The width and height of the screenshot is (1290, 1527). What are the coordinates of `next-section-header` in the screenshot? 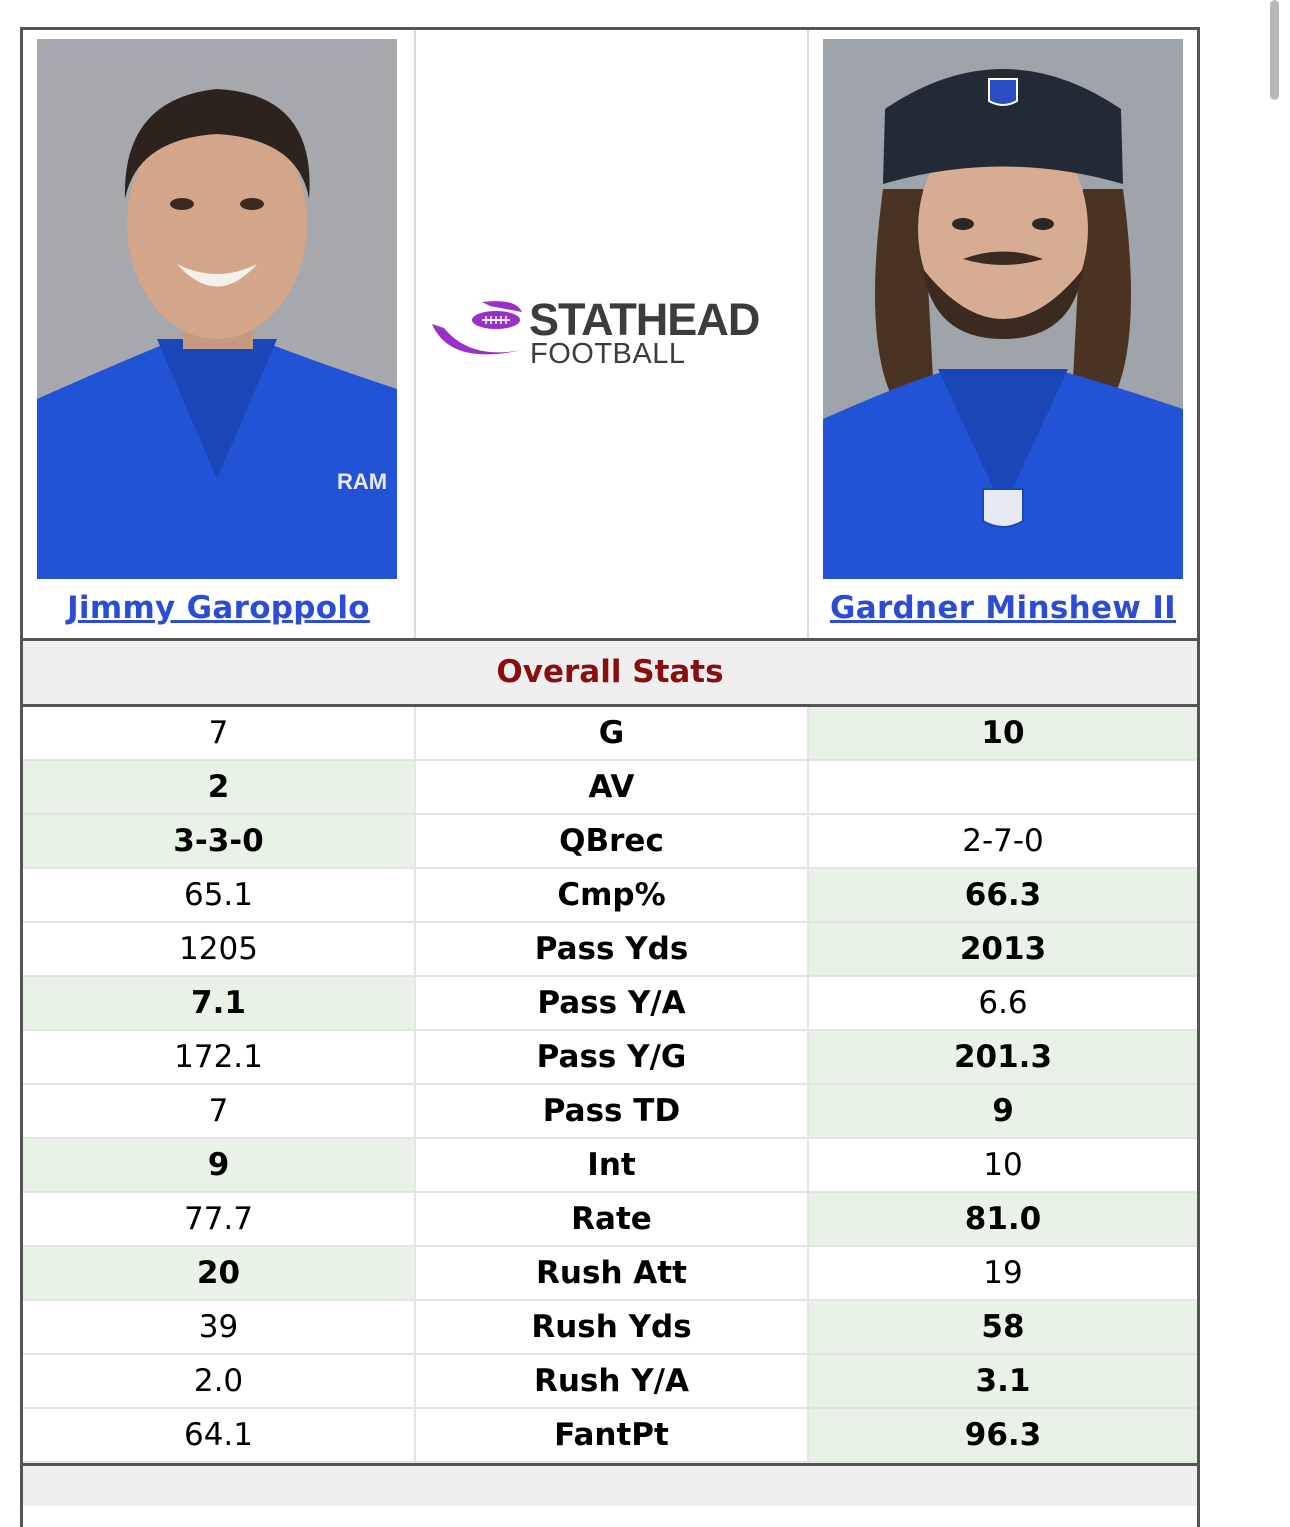 It's located at (610, 1486).